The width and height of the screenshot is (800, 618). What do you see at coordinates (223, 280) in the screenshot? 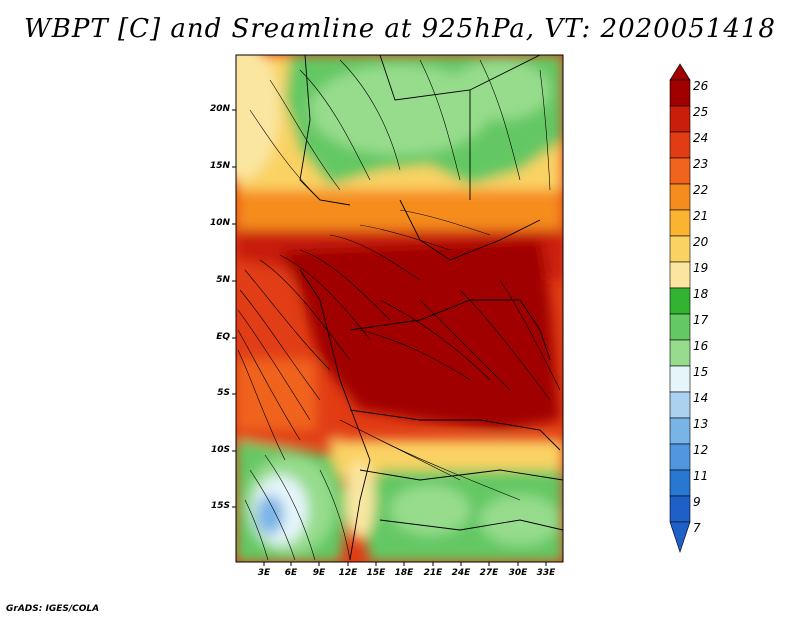
I see `lat-label: 5N` at bounding box center [223, 280].